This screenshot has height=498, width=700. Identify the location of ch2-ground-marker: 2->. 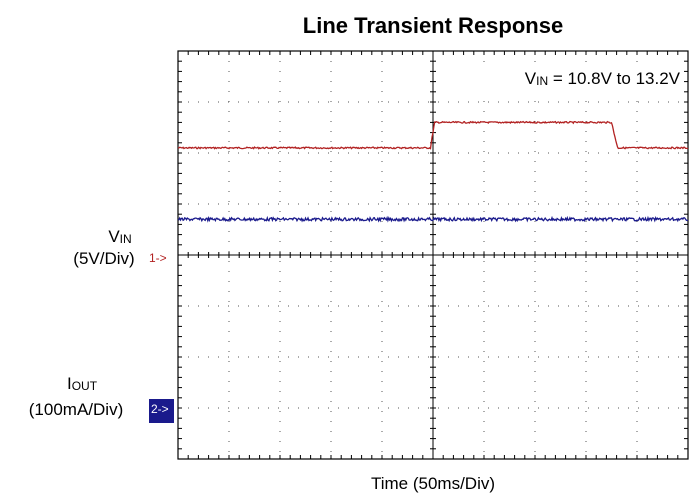
(160, 409).